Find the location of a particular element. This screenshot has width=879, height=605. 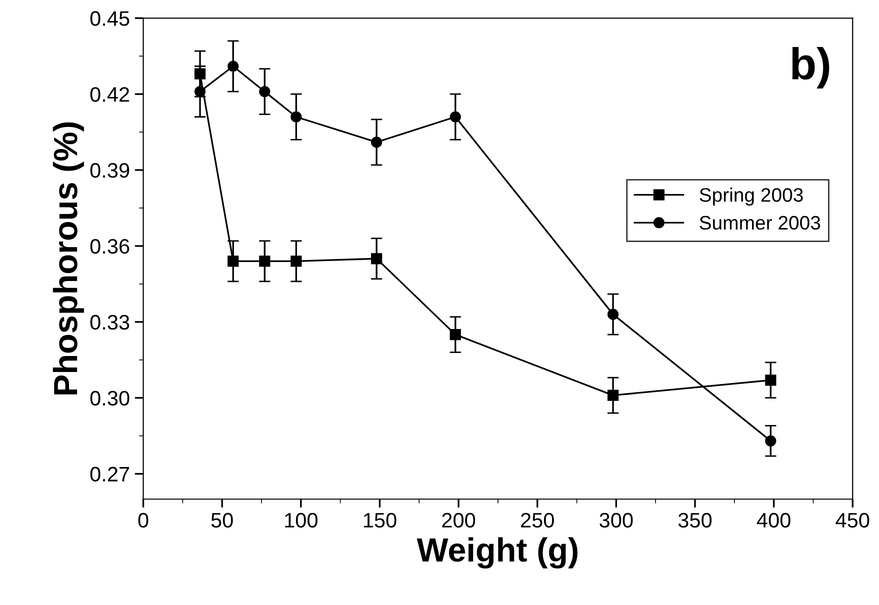

legend-label: Summer 2003 is located at coordinates (760, 223).